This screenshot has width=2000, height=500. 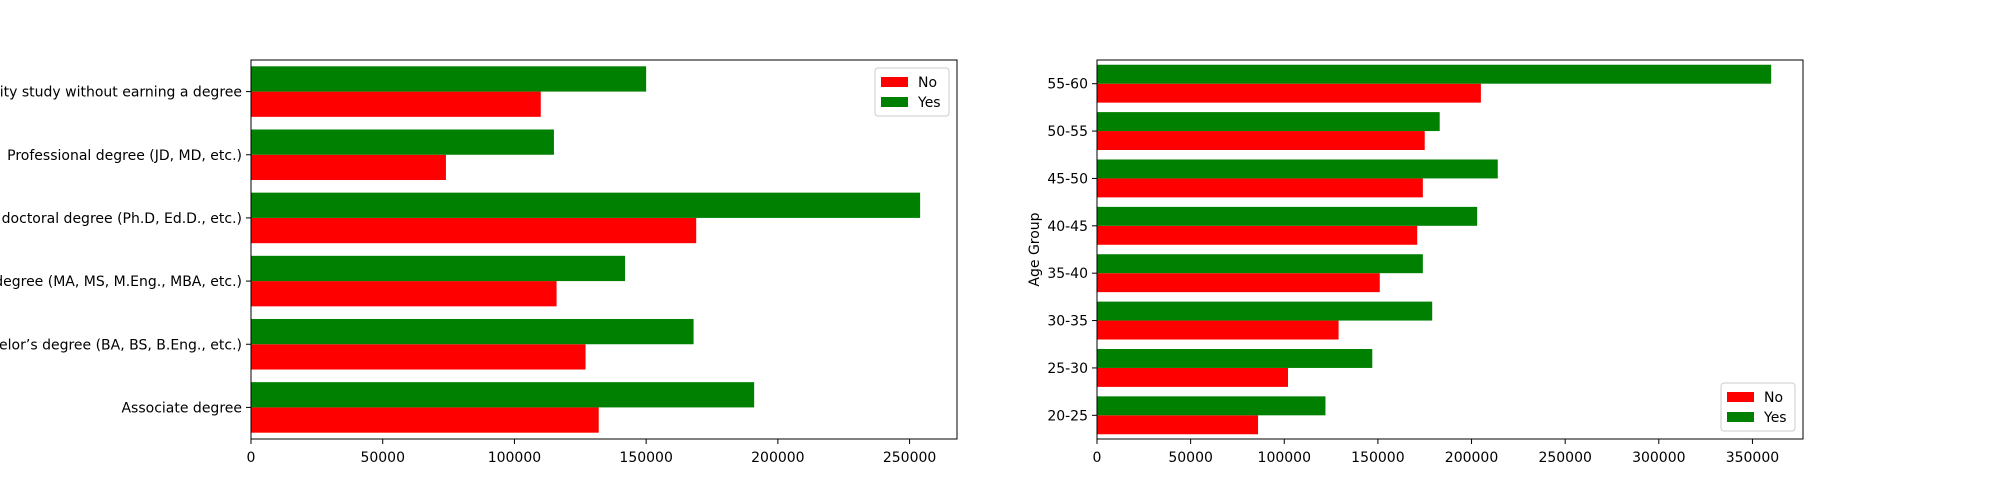 I want to click on y-tick-label: 30-35, so click(x=1067, y=322).